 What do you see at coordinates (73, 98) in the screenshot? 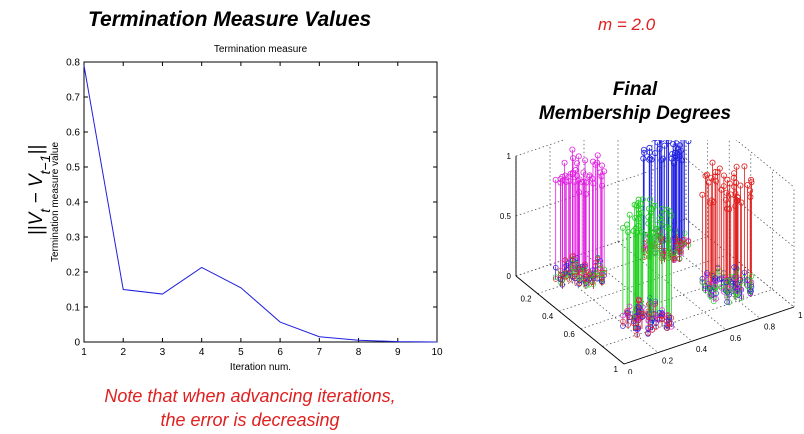
I see `y-tick-label: 0.7` at bounding box center [73, 98].